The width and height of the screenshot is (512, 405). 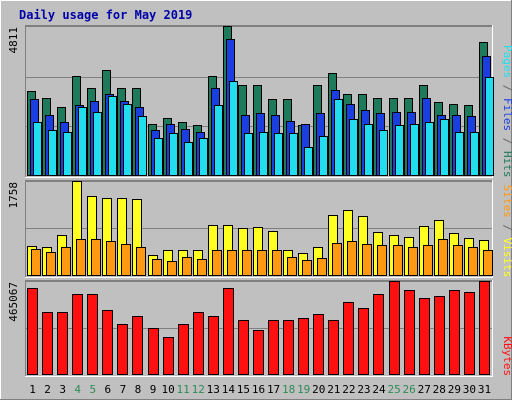 I want to click on x-tick-label-day-21: 21, so click(x=333, y=389).